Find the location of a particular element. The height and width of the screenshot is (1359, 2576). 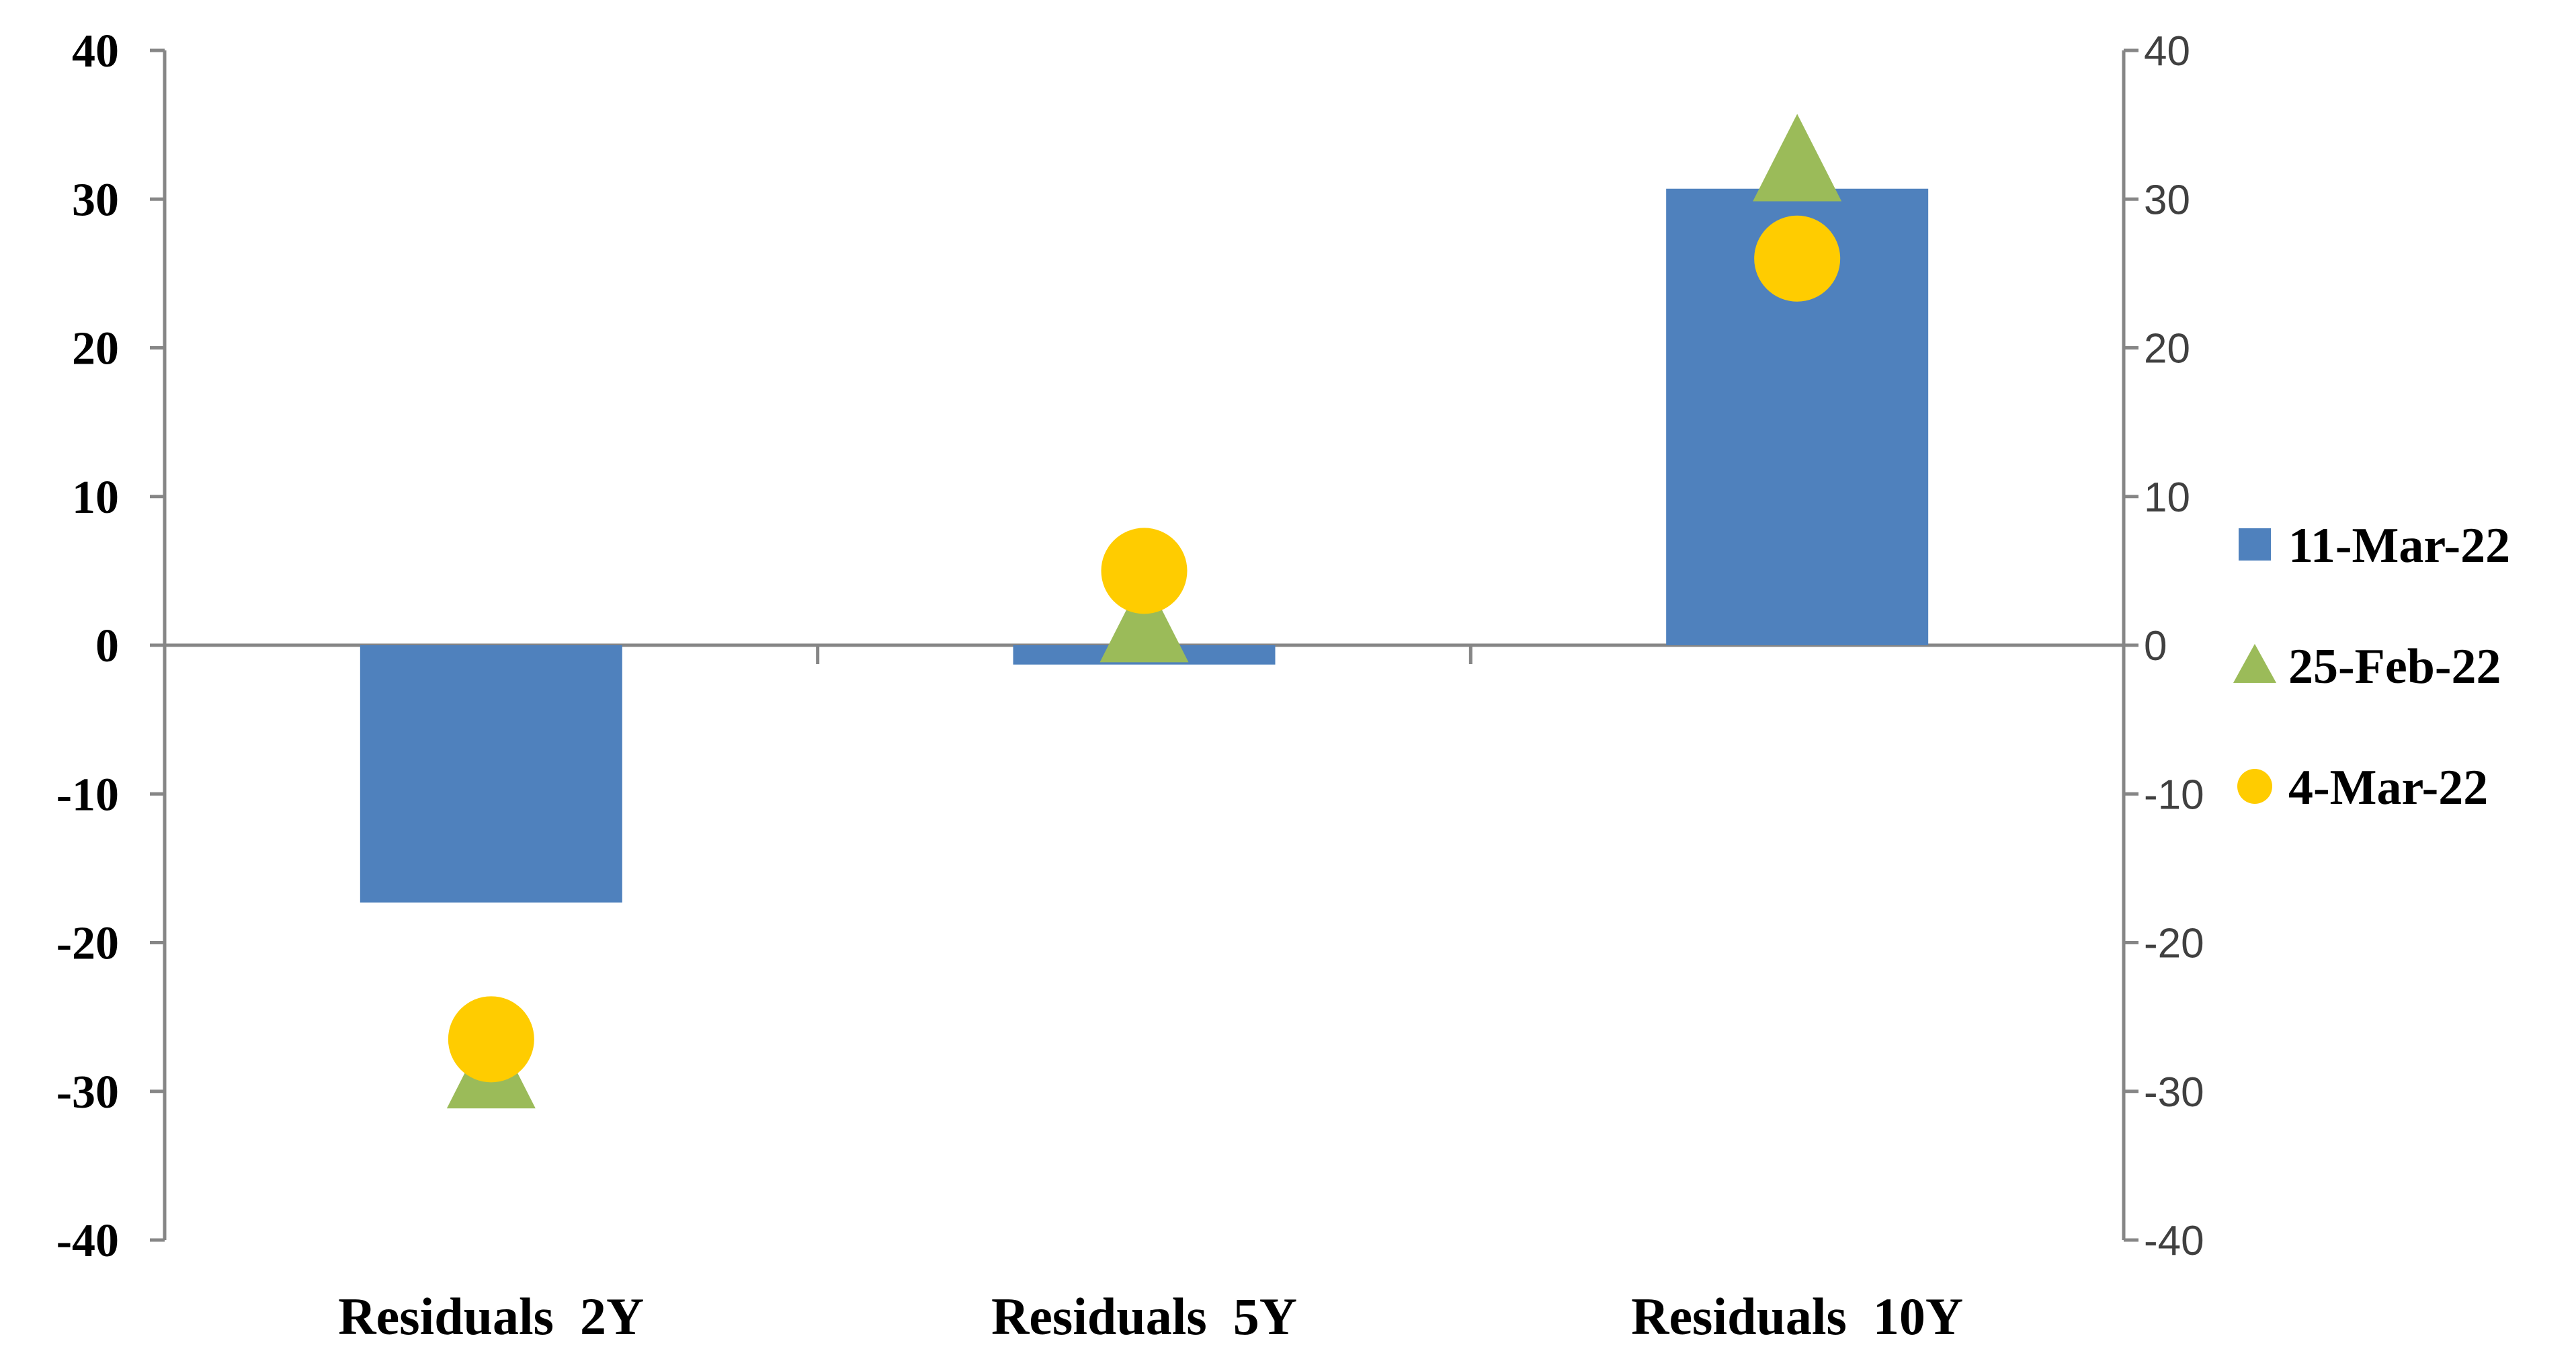

left-tick-label: -20 is located at coordinates (87, 944).